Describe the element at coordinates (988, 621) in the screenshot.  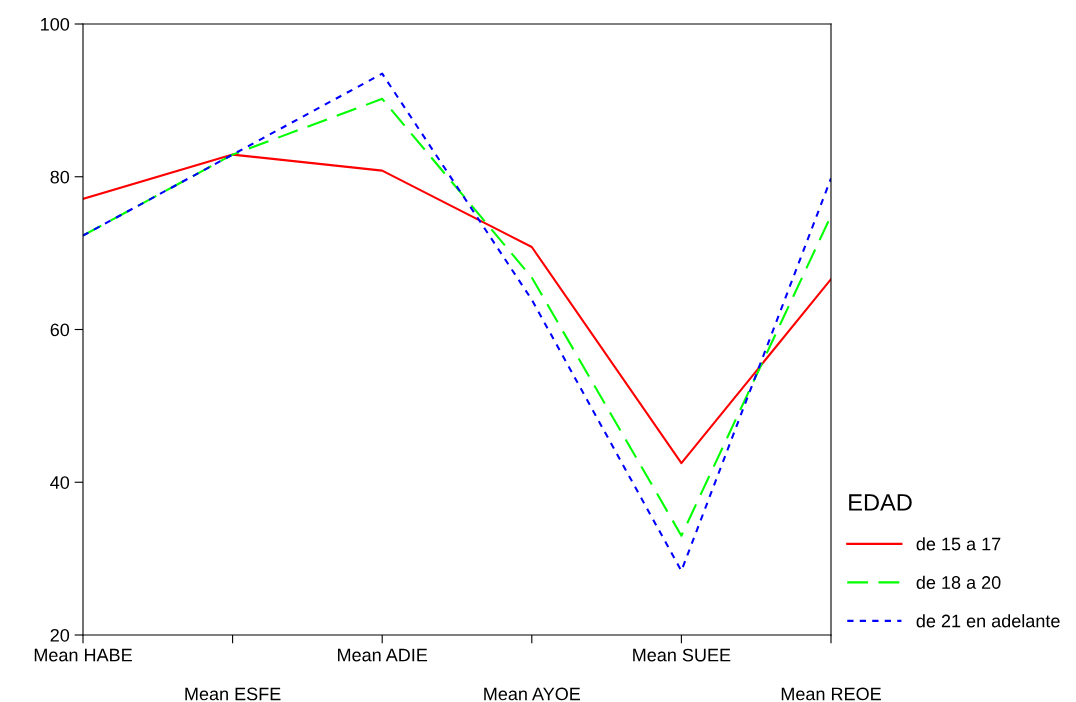
I see `legend-label: de 21 en adelante` at that location.